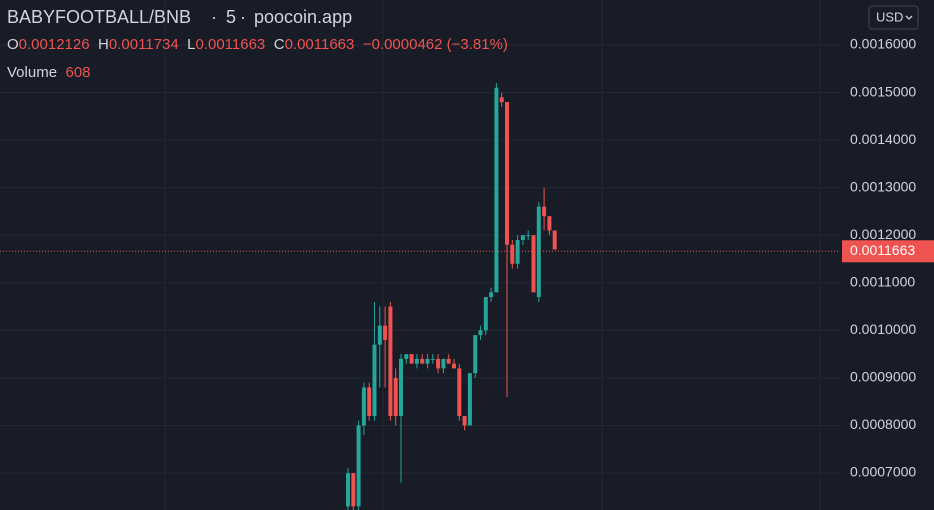 The width and height of the screenshot is (934, 510). What do you see at coordinates (883, 91) in the screenshot?
I see `y-tick-label: 0.0015000` at bounding box center [883, 91].